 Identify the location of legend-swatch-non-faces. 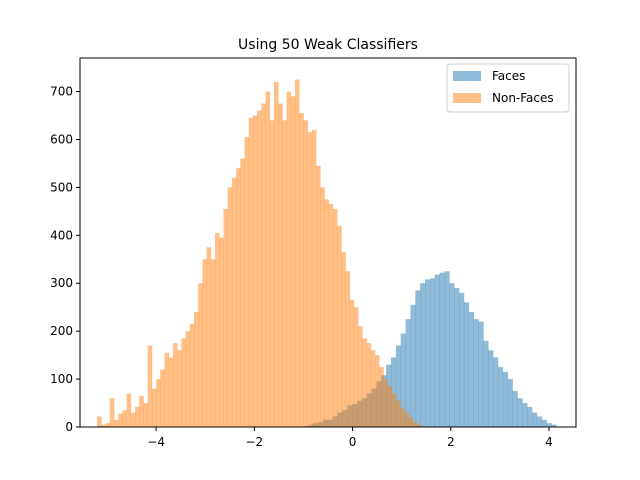
(467, 98).